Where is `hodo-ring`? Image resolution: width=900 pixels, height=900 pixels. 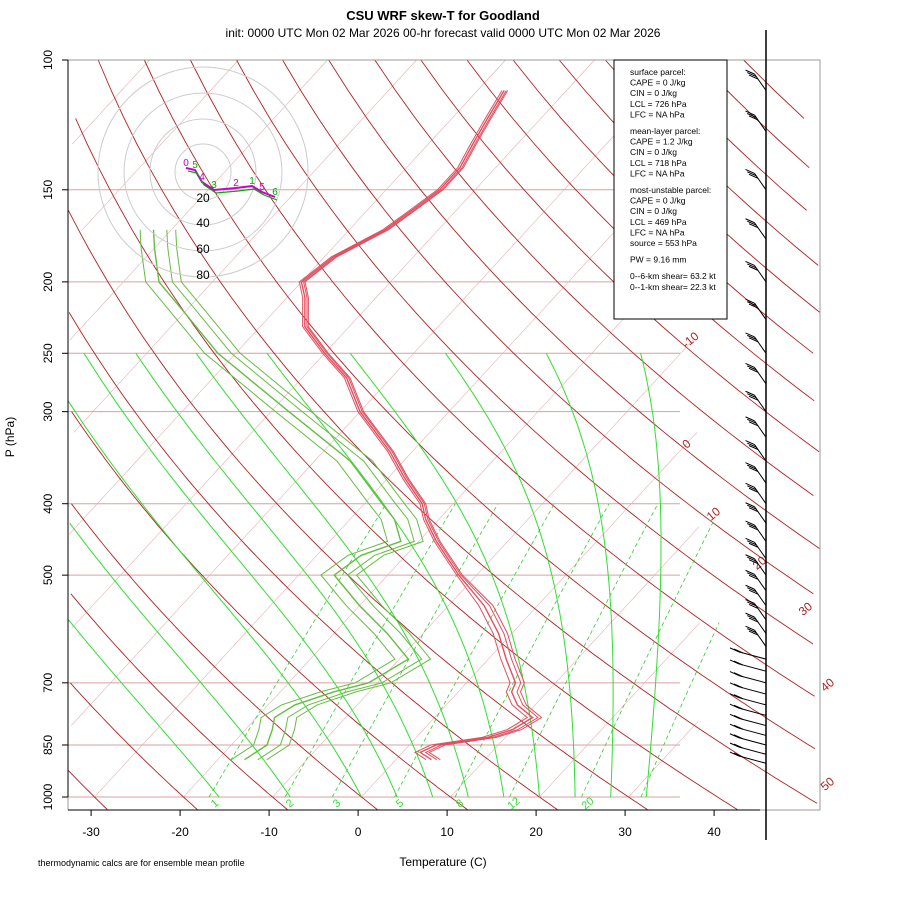
hodo-ring is located at coordinates (203, 172).